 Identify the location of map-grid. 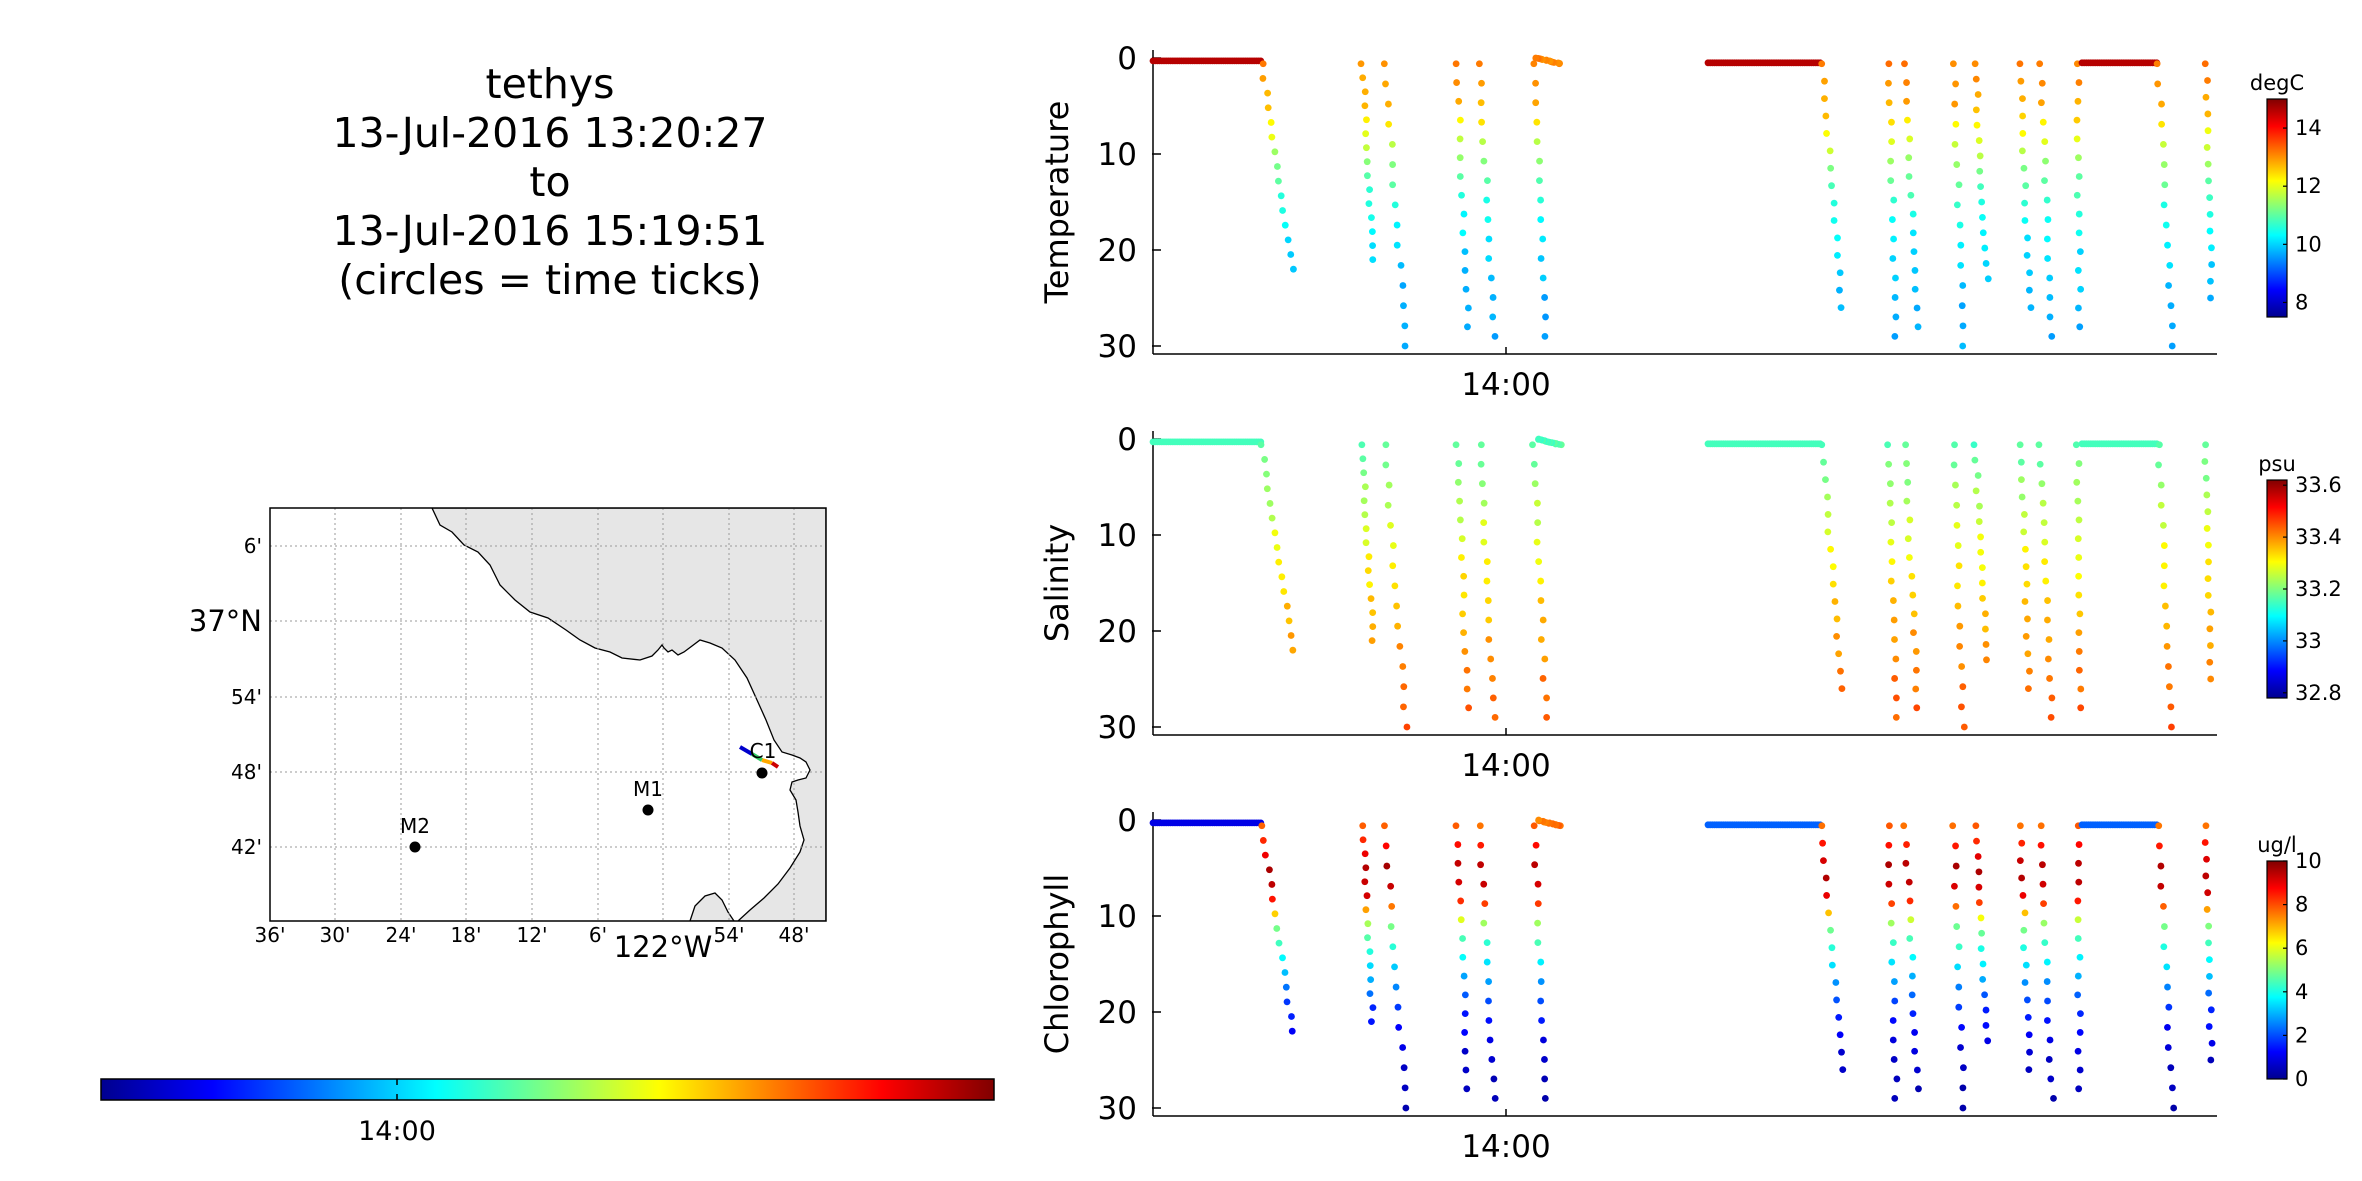
(548, 714).